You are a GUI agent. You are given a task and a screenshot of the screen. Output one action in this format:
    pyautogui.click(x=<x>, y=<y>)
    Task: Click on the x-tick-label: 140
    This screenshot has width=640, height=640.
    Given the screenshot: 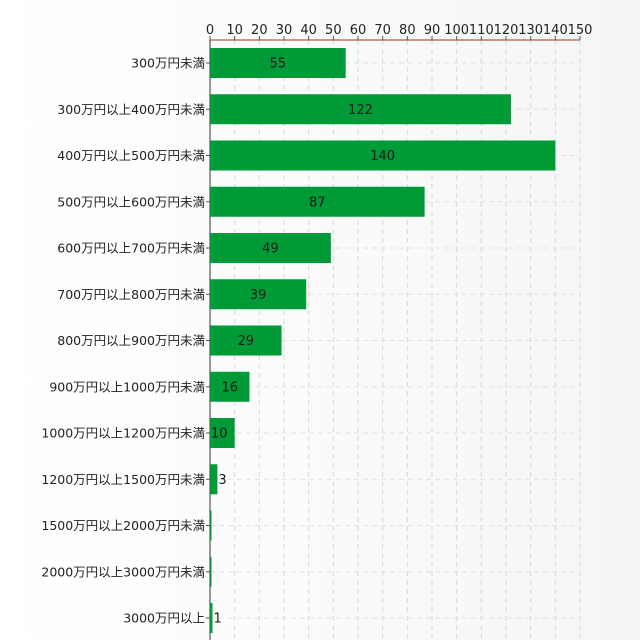 What is the action you would take?
    pyautogui.click(x=555, y=30)
    